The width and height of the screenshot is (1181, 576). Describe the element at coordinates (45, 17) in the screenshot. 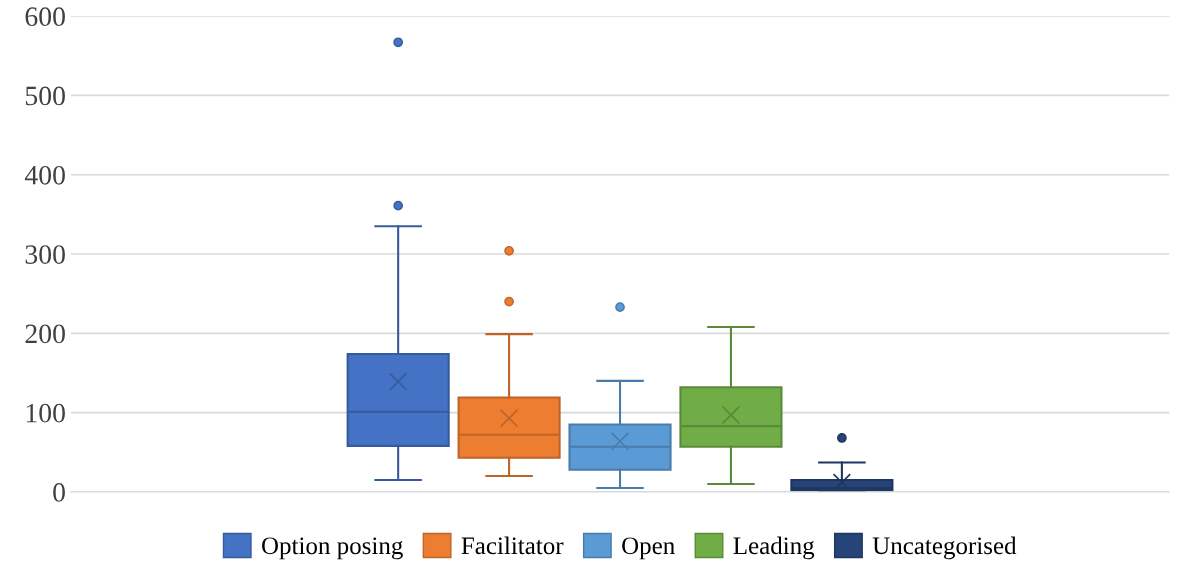

I see `y-tick-label: 600` at that location.